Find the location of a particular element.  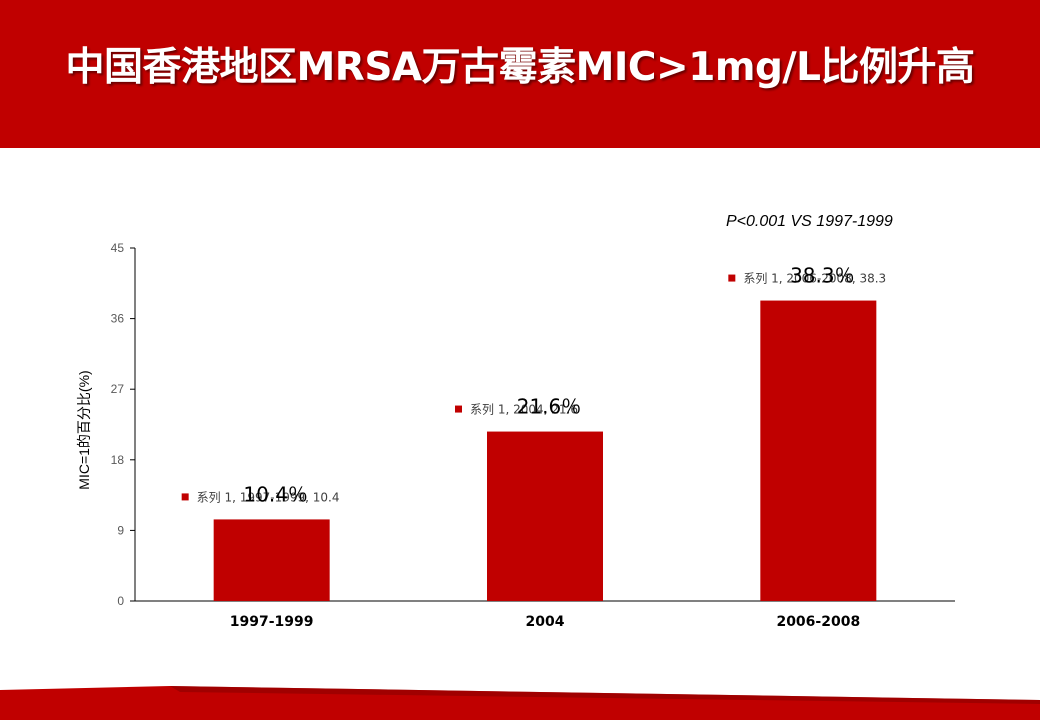

point-label: 系列 1, 2006-2008, 38.3 is located at coordinates (814, 279).